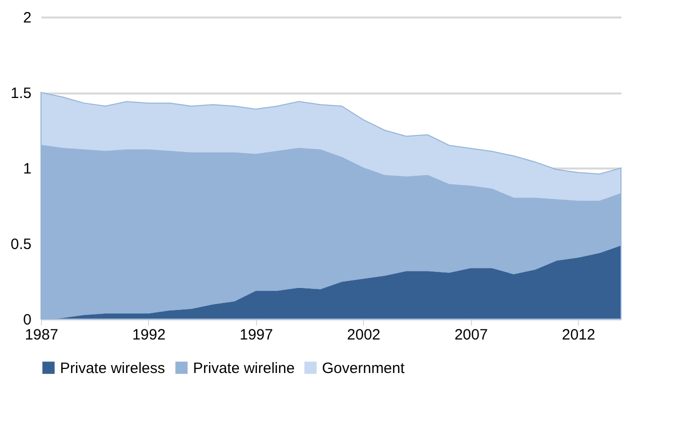 This screenshot has width=687, height=427. I want to click on legend-label: Private wireline, so click(244, 368).